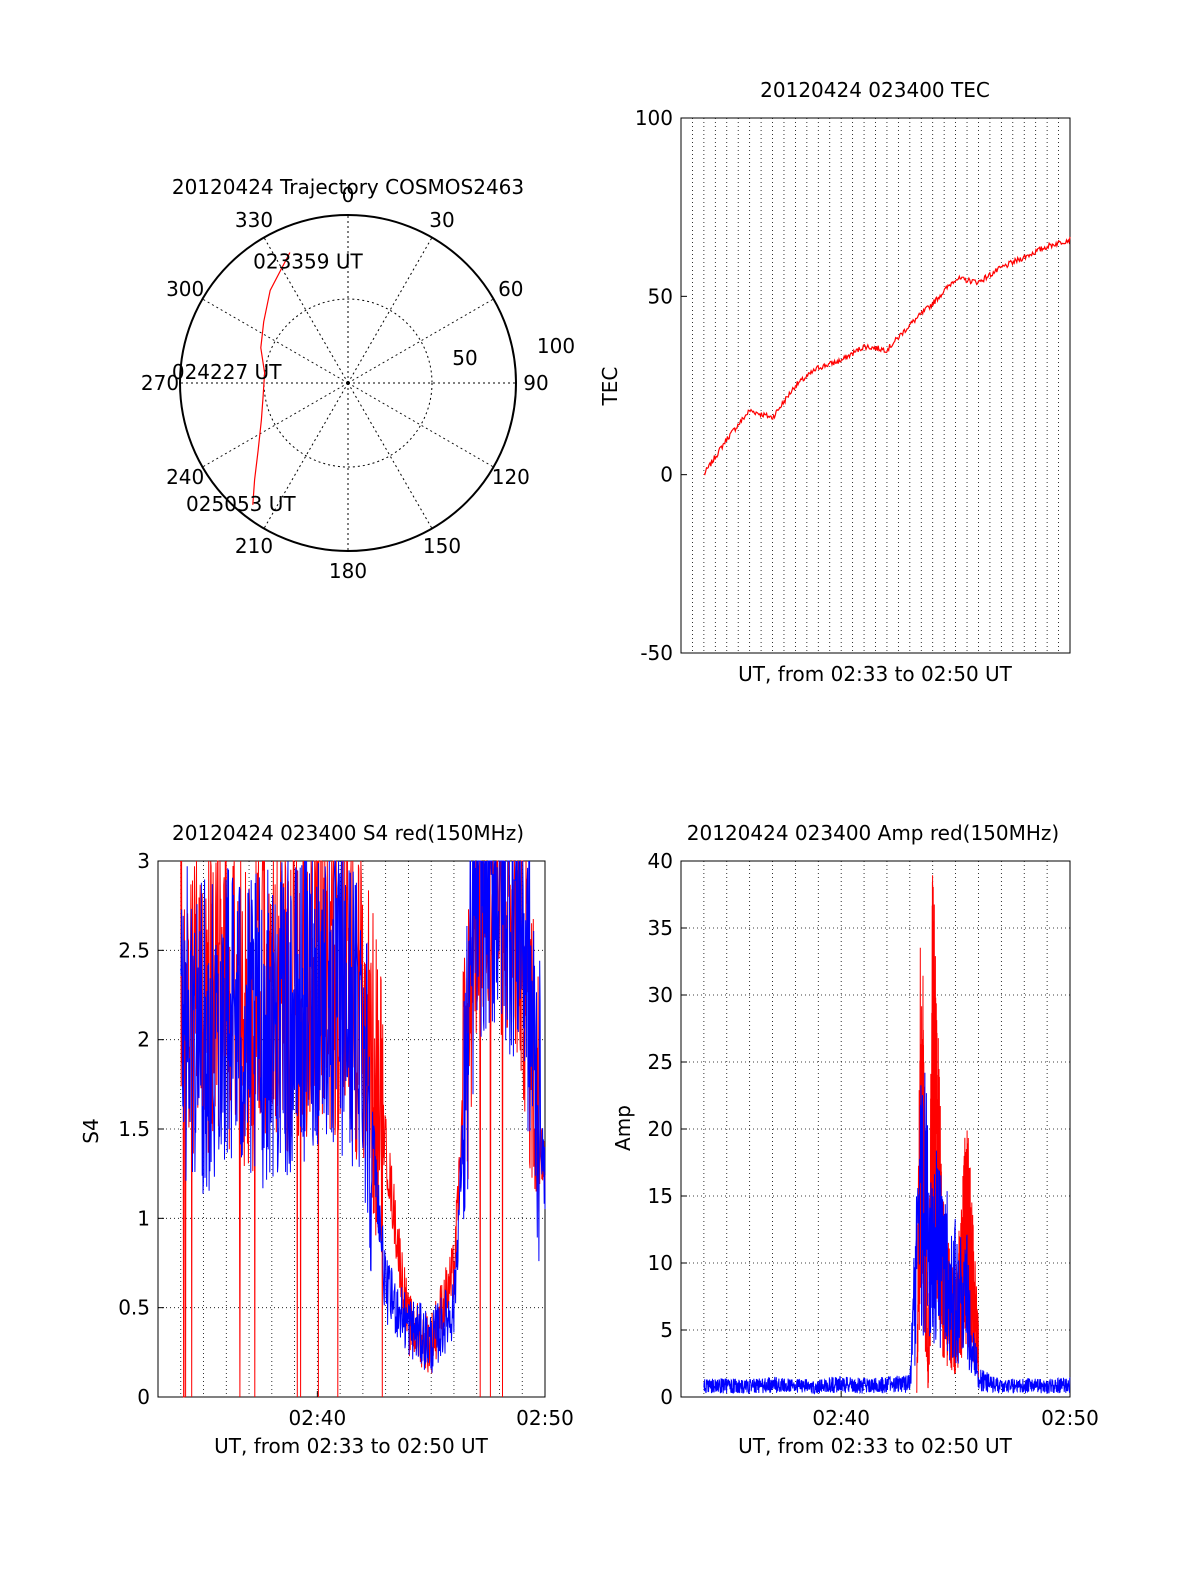  What do you see at coordinates (660, 1263) in the screenshot?
I see `y-tick-label: 10` at bounding box center [660, 1263].